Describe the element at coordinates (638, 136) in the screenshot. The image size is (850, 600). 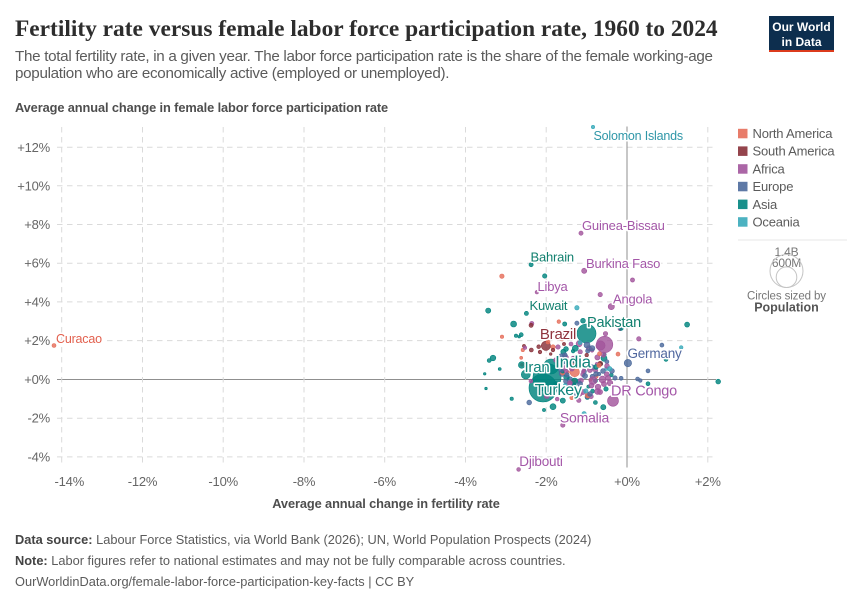
I see `svg-text: Solomon Islands` at that location.